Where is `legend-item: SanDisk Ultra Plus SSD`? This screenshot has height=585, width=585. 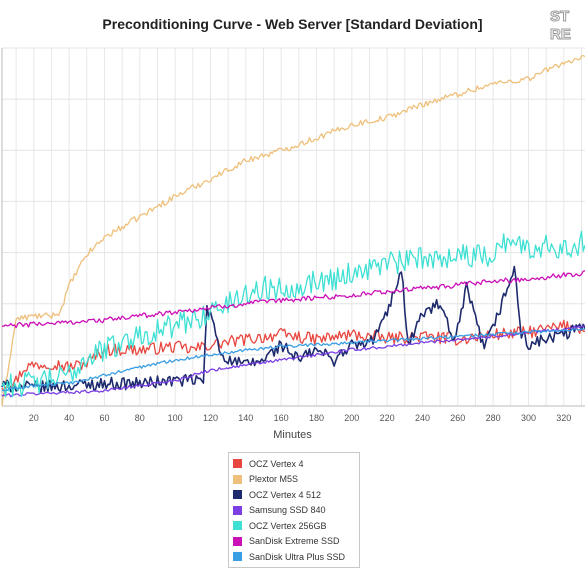 legend-item: SanDisk Ultra Plus SSD is located at coordinates (296, 557).